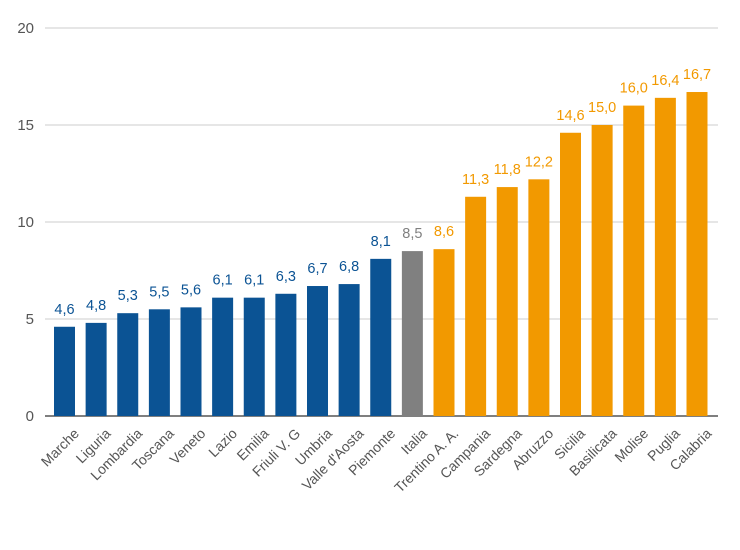 The width and height of the screenshot is (740, 550). What do you see at coordinates (191, 361) in the screenshot?
I see `bar-veneto` at bounding box center [191, 361].